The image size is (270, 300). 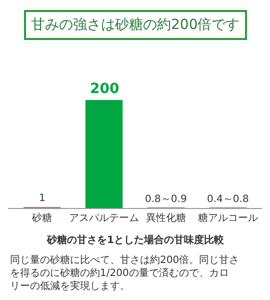 What do you see at coordinates (104, 218) in the screenshot?
I see `x-tick-label: アスパルテーム` at bounding box center [104, 218].